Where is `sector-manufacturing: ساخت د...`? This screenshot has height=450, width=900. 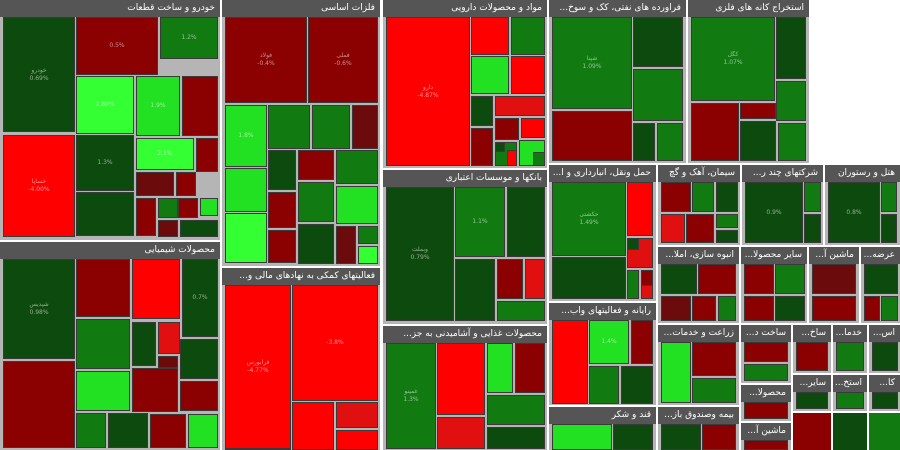 sector-manufacturing: ساخت د... is located at coordinates (766, 354).